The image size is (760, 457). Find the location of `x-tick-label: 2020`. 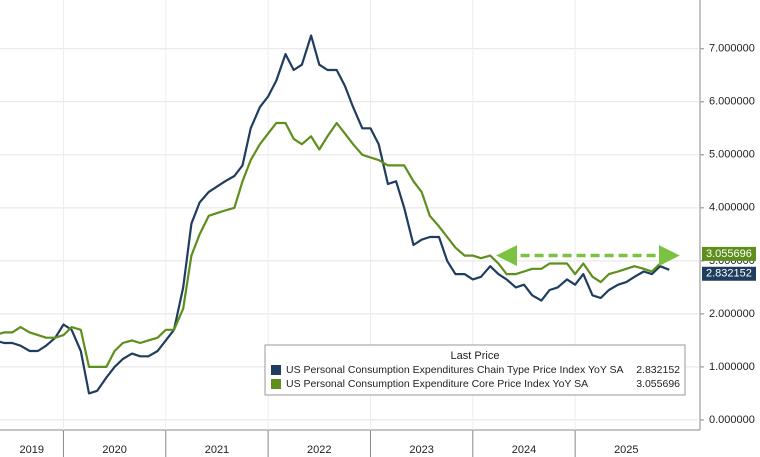

x-tick-label: 2020 is located at coordinates (114, 450).